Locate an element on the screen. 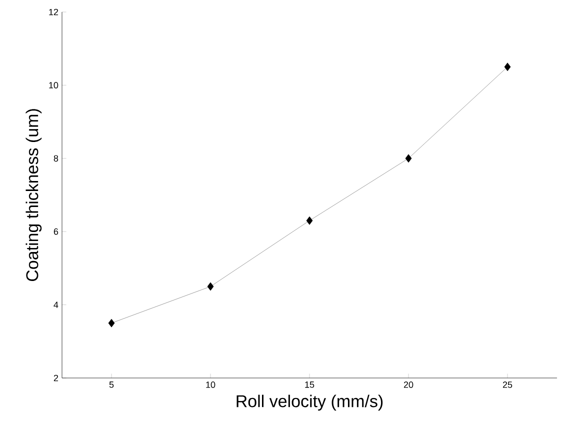  x-tick-label: 10 is located at coordinates (211, 385).